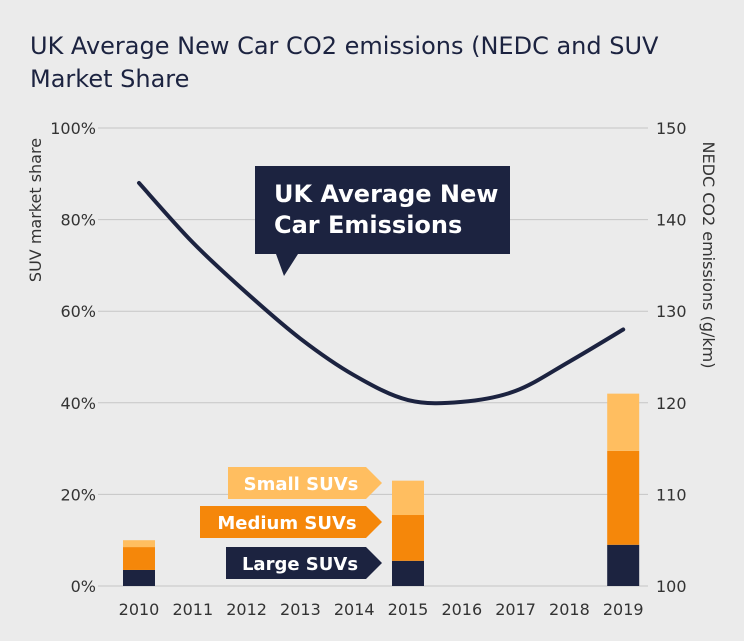  I want to click on left-tick-label: 20%, so click(78, 494).